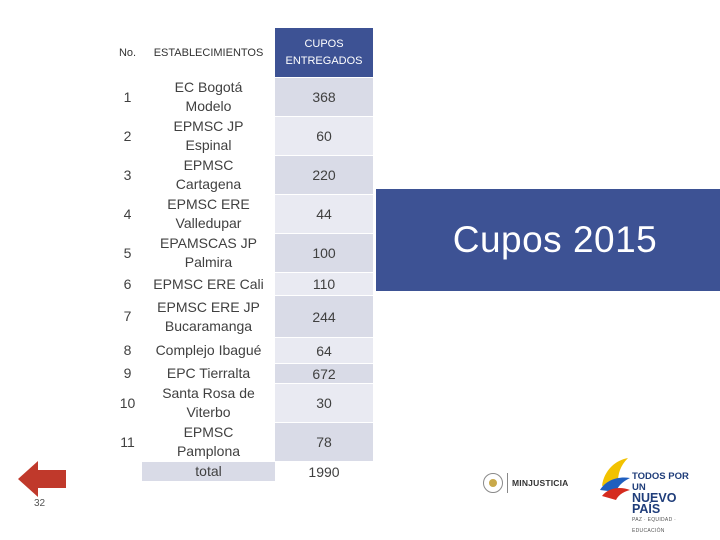 The height and width of the screenshot is (540, 720). I want to click on table-row: 8 Complejo Ibagué 64, so click(243, 350).